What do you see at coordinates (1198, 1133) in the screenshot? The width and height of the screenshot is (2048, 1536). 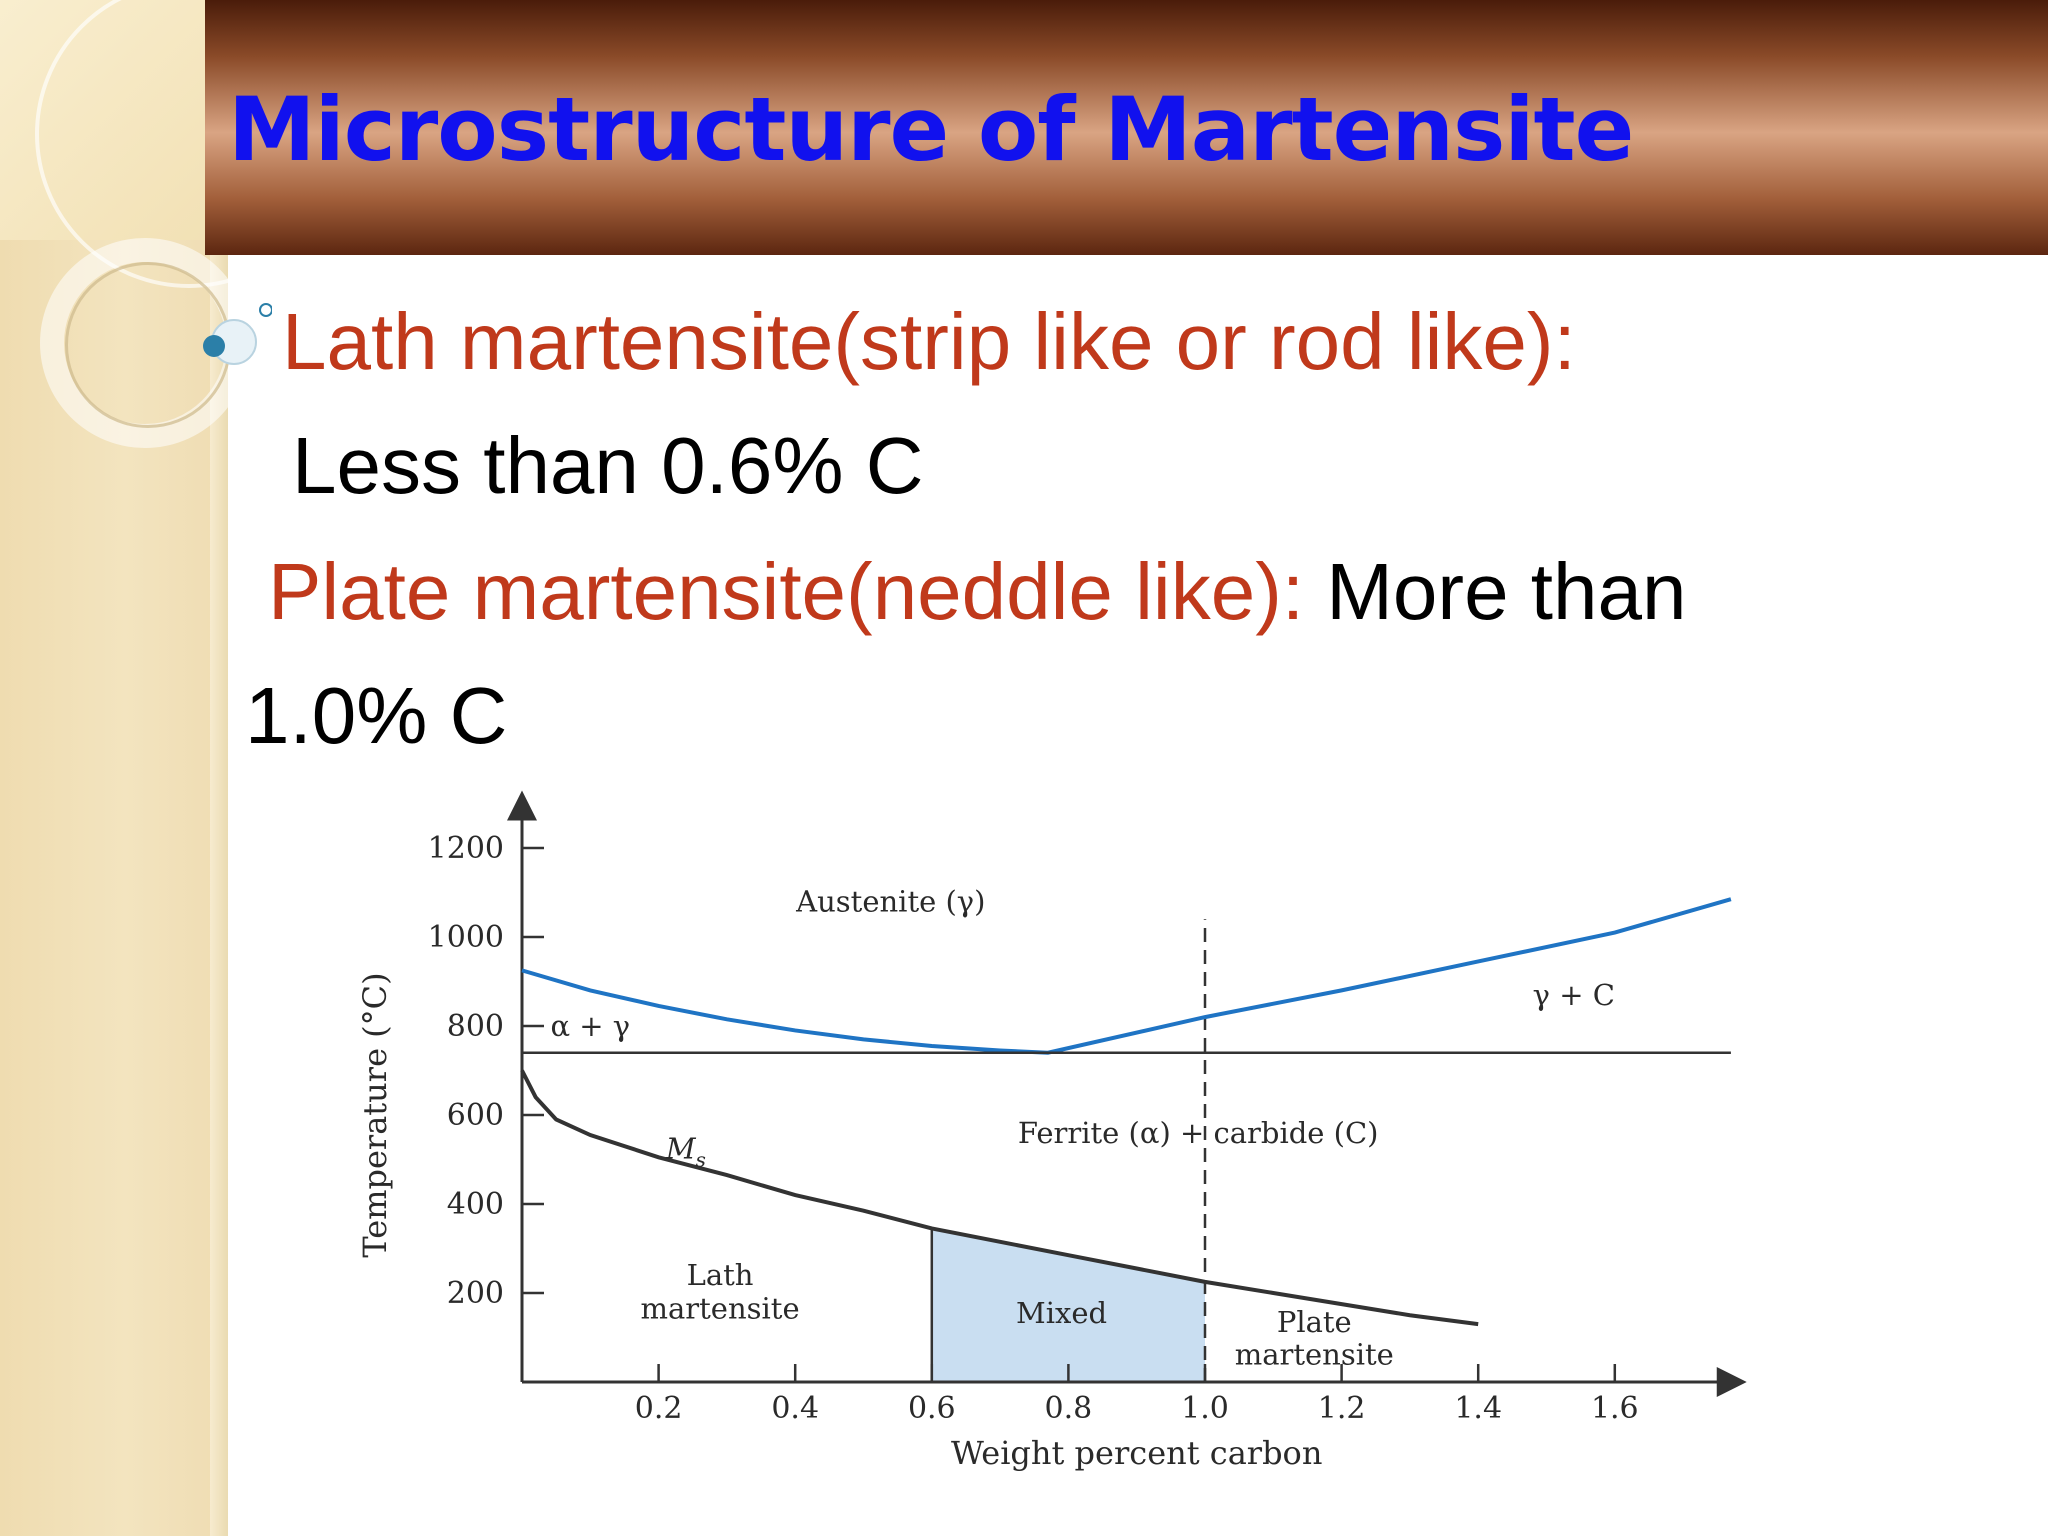 I see `region-label: Ferrite (α) + carbide (C)` at bounding box center [1198, 1133].